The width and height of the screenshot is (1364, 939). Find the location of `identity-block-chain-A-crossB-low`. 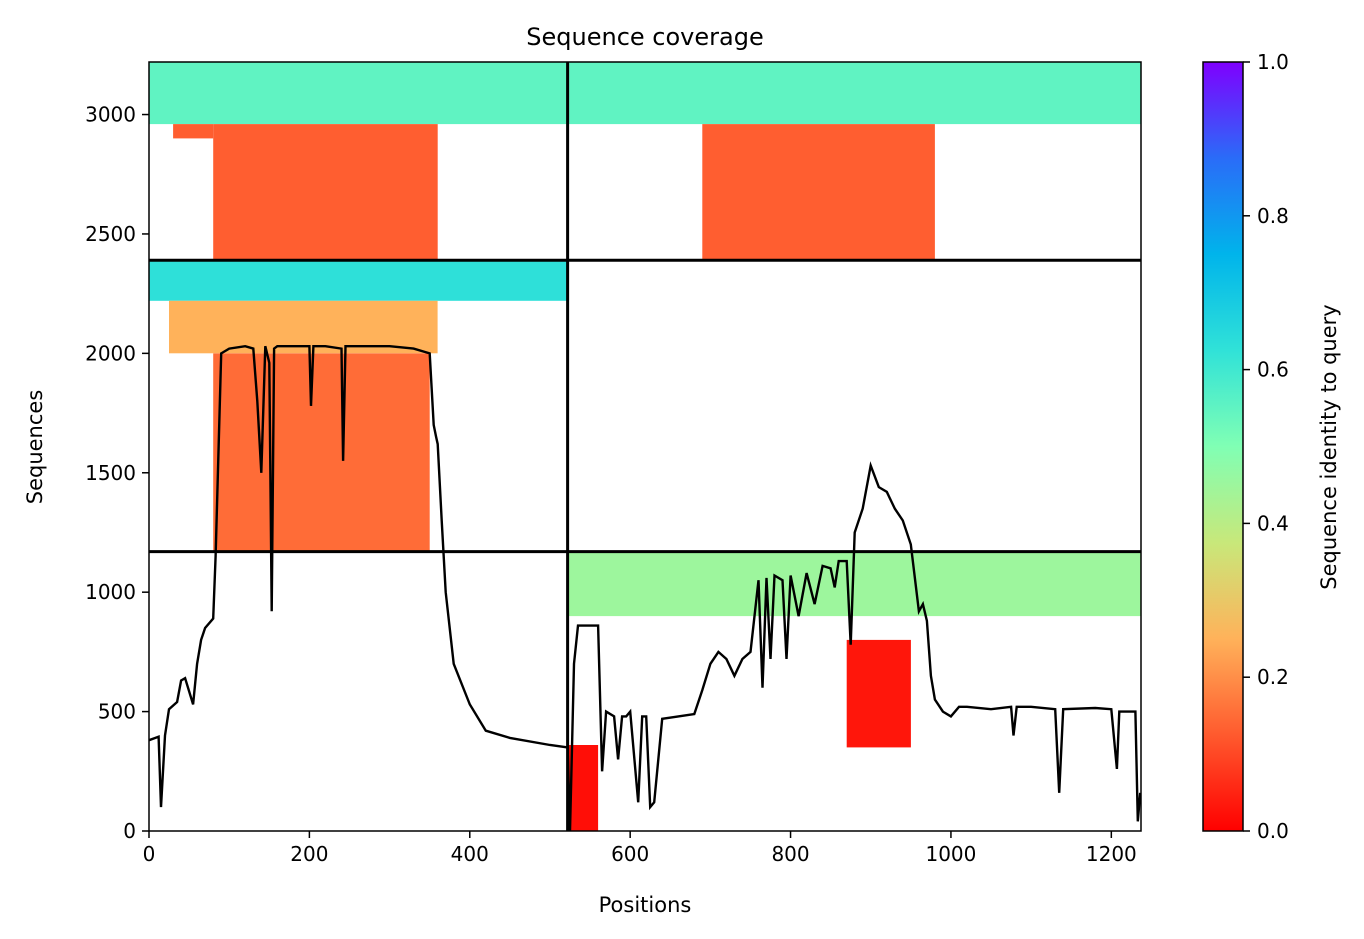

identity-block-chain-A-crossB-low is located at coordinates (818, 192).